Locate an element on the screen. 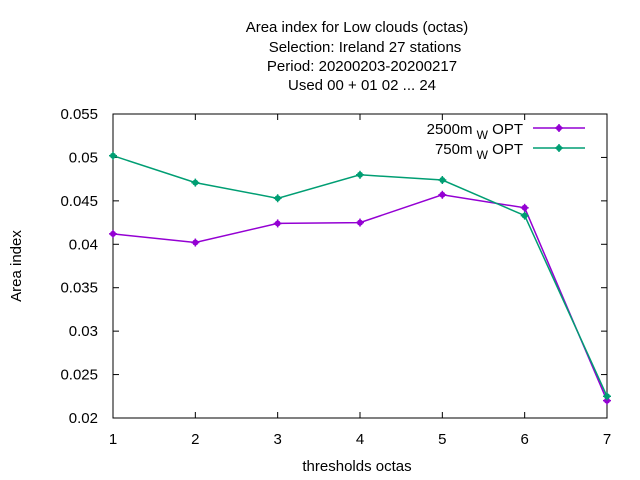 The height and width of the screenshot is (480, 640). x-axis-label: thresholds octas is located at coordinates (356, 466).